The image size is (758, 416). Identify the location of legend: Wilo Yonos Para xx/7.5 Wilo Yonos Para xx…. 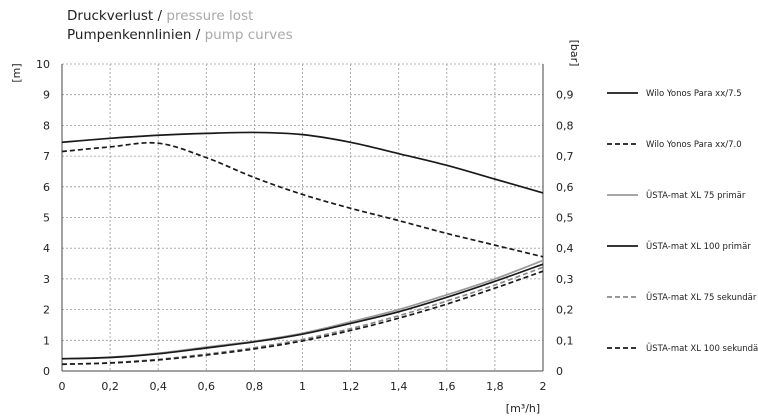
(682, 221).